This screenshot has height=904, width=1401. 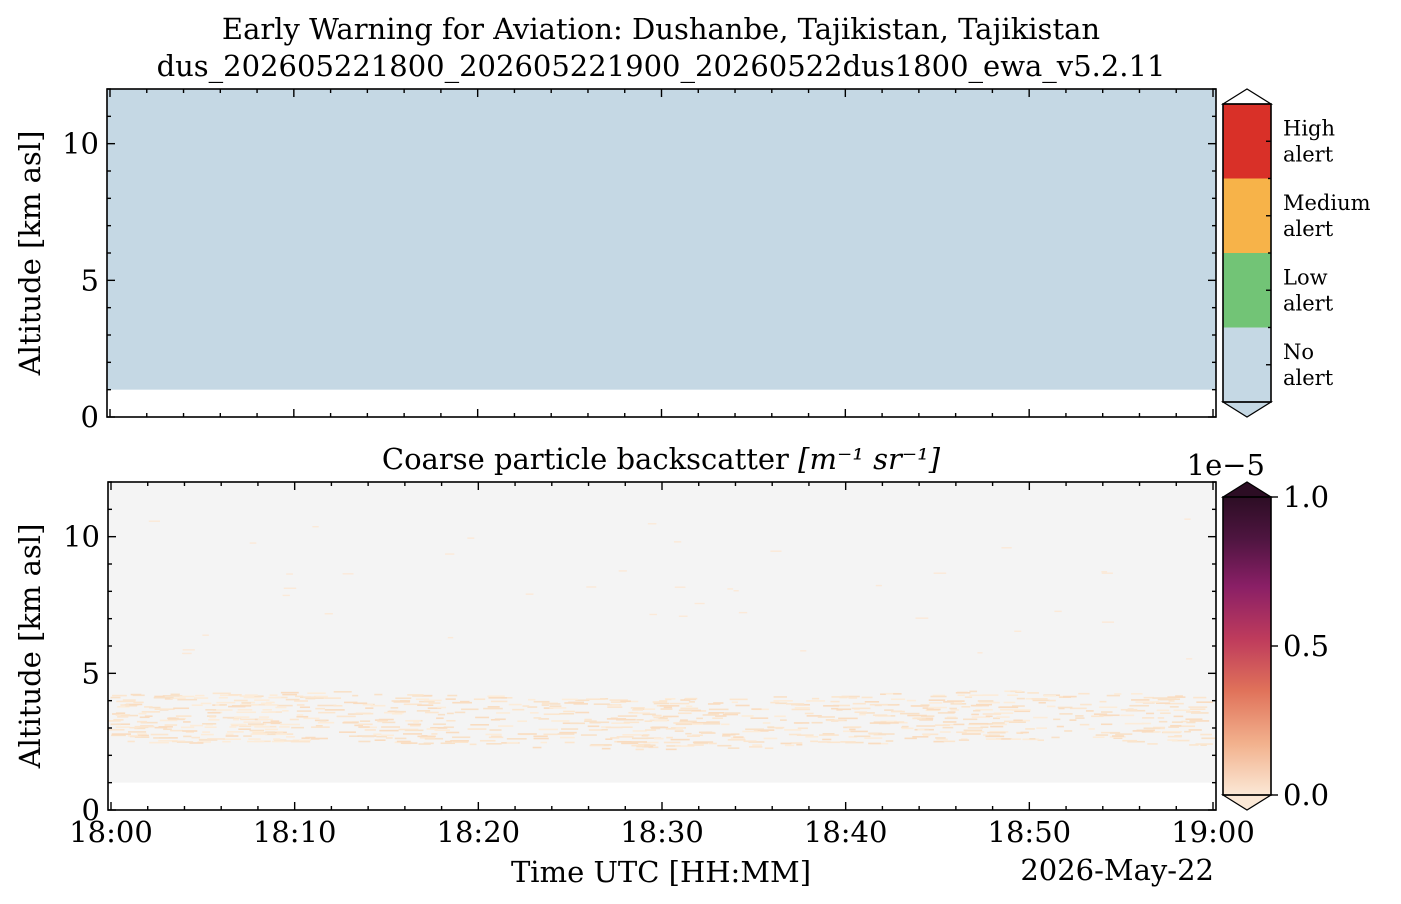 I want to click on backscatter-y-tick-label: 10, so click(x=81, y=537).